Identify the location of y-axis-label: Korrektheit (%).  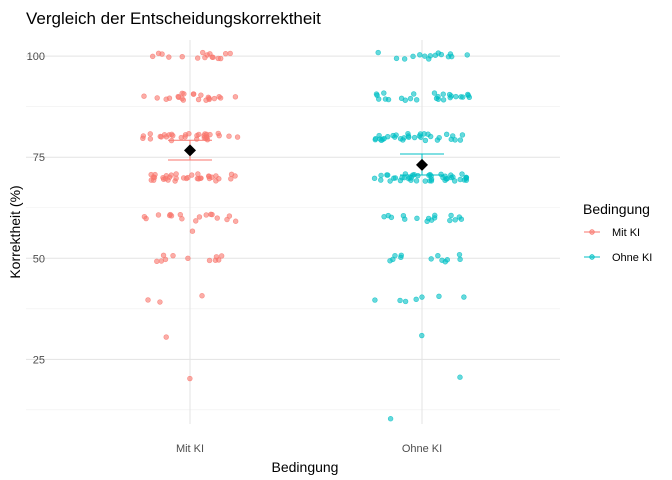
(15, 231).